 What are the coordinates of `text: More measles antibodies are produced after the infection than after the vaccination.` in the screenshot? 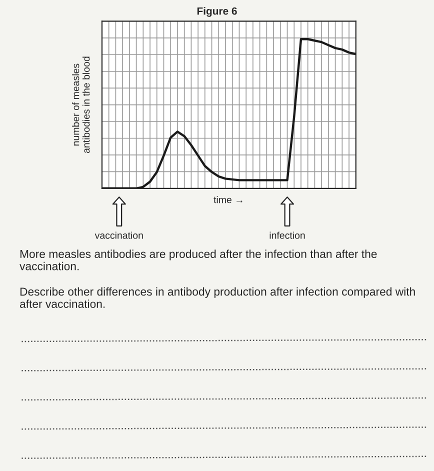 It's located at (198, 260).